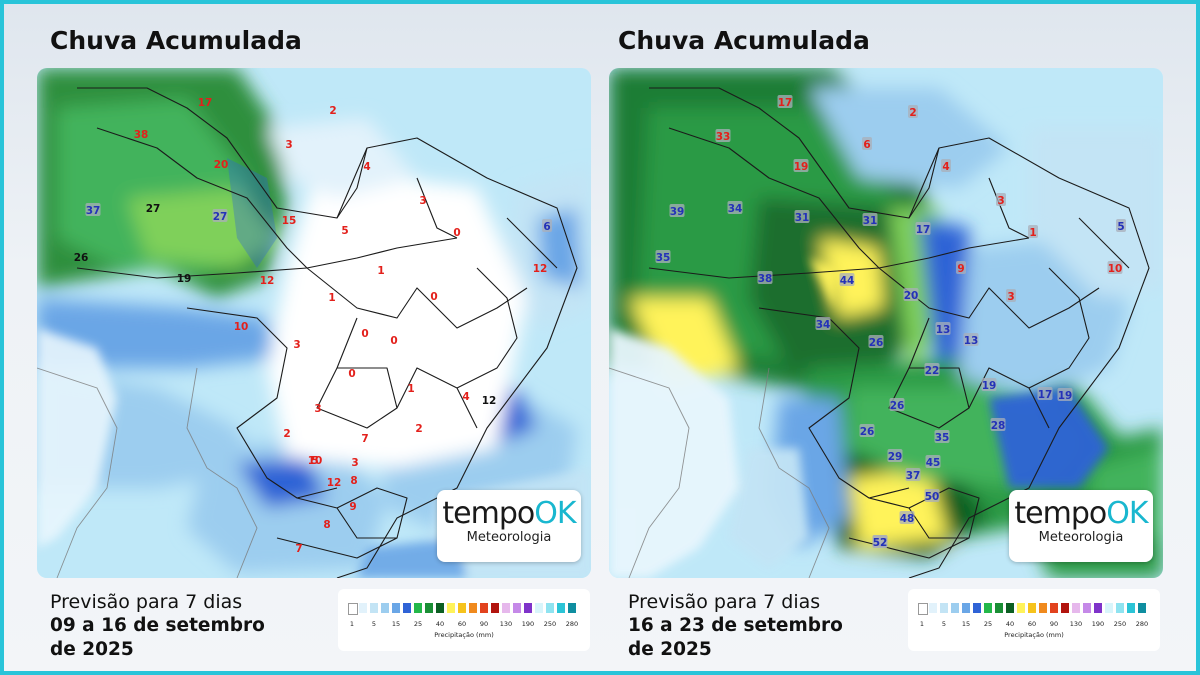 This screenshot has height=675, width=1200. I want to click on rain-value-label: 35, so click(942, 437).